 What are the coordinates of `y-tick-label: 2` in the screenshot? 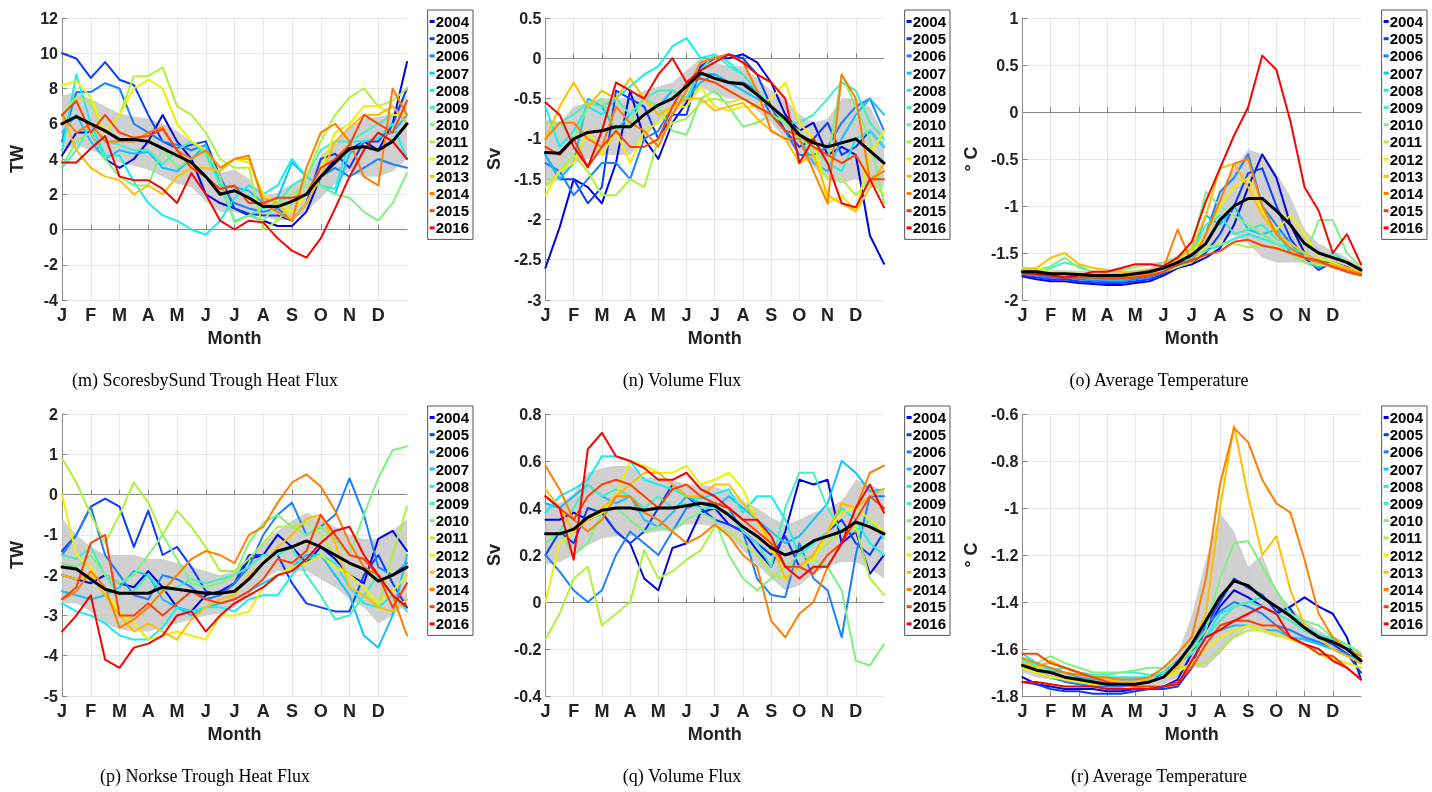 It's located at (54, 194).